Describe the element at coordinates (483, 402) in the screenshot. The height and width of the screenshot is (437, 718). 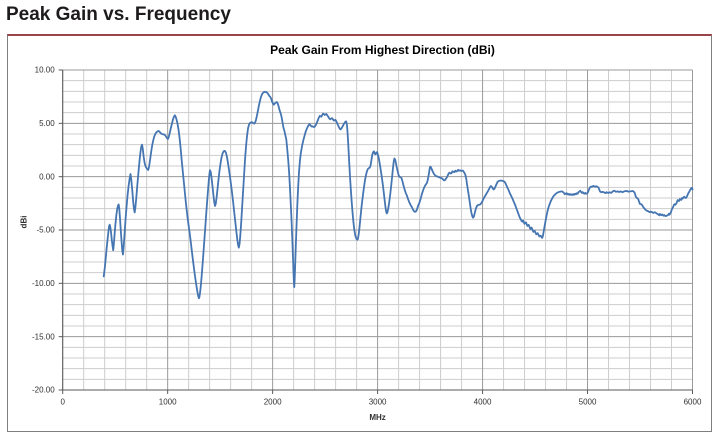
I see `svg-text: 4000` at that location.